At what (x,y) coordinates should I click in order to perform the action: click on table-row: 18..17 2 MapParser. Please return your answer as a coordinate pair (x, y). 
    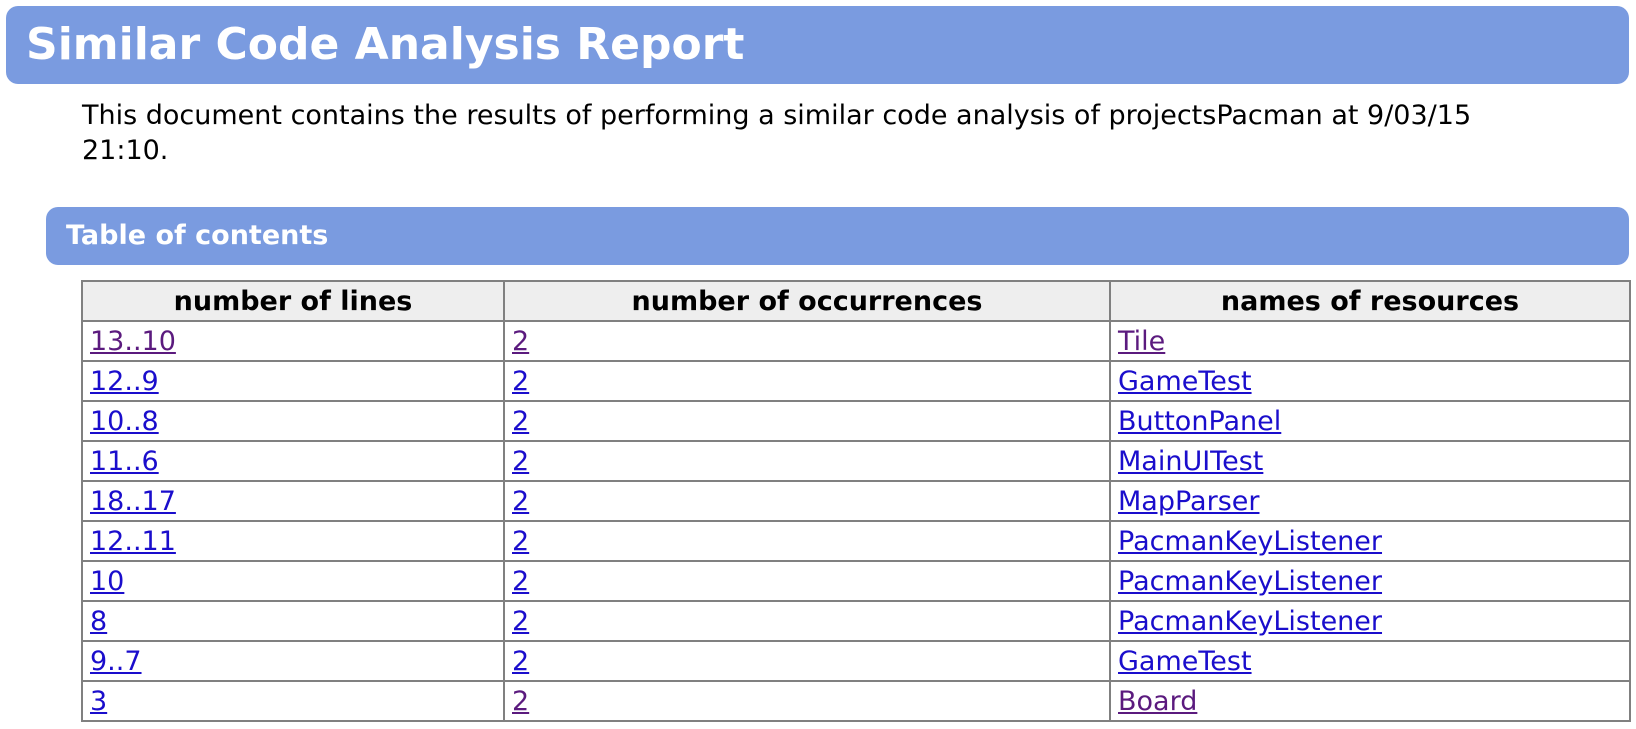
    Looking at the image, I should click on (856, 501).